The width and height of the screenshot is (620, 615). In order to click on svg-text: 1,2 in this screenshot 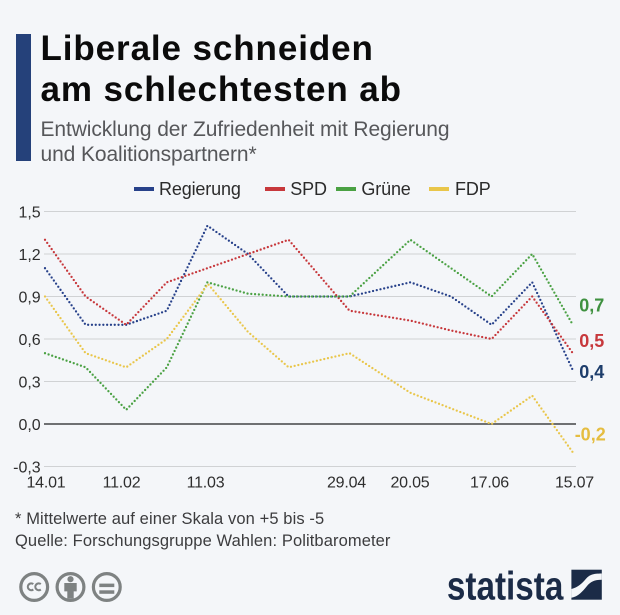, I will do `click(29, 255)`.